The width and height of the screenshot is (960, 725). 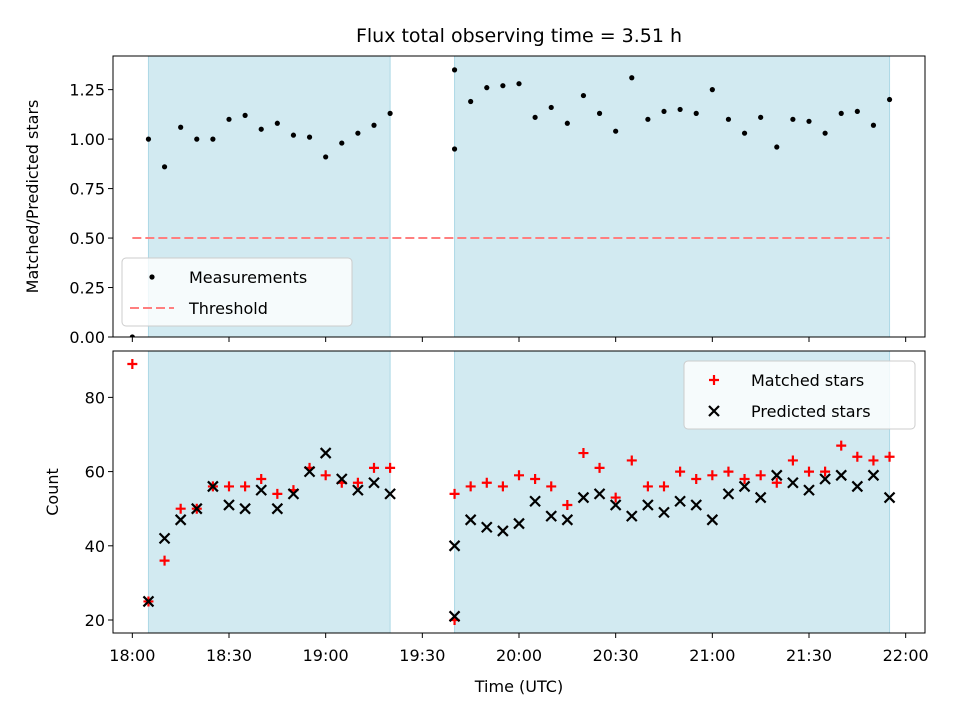 What do you see at coordinates (32, 197) in the screenshot?
I see `y-axis-title: Matched/Predicted stars` at bounding box center [32, 197].